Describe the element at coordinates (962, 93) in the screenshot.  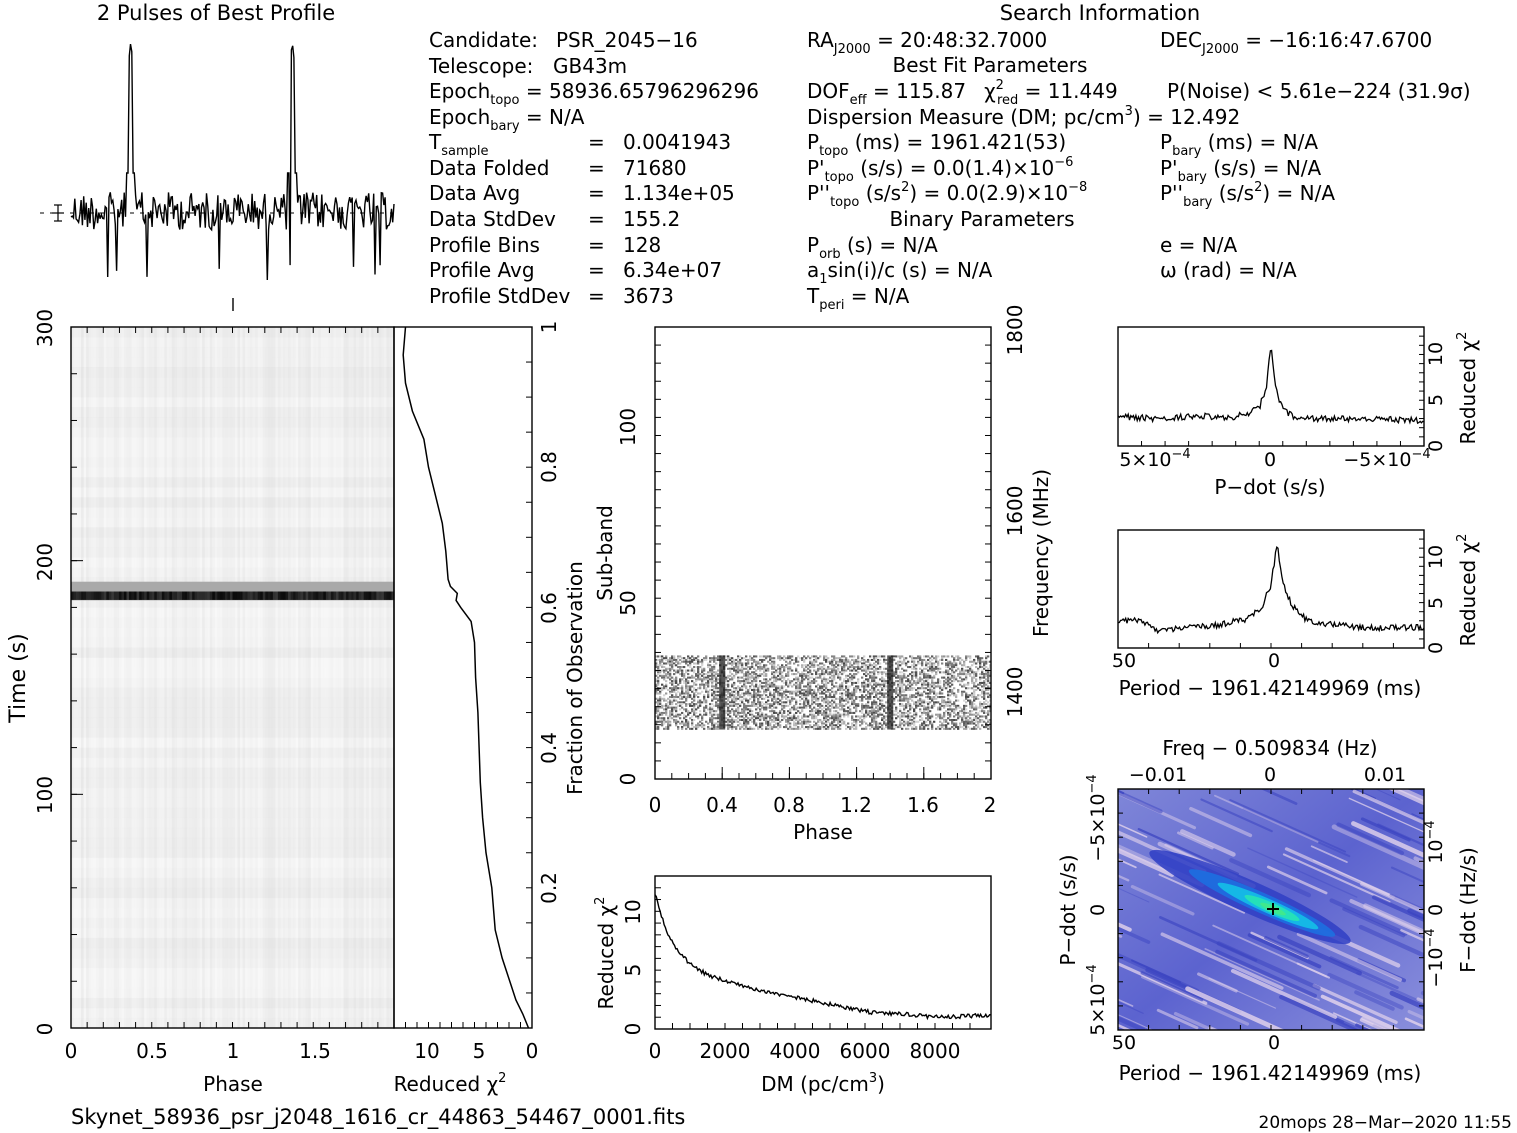
I see `info-dof-chi2: DOFeff = 115.87 χ2 red = 11.449` at that location.